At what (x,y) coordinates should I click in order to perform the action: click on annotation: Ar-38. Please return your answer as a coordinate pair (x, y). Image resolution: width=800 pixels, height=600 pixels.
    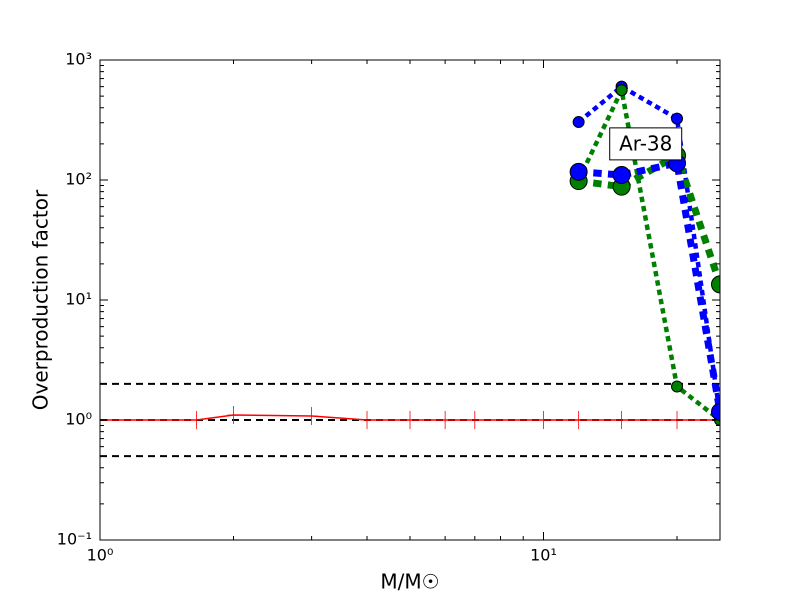
    Looking at the image, I should click on (645, 143).